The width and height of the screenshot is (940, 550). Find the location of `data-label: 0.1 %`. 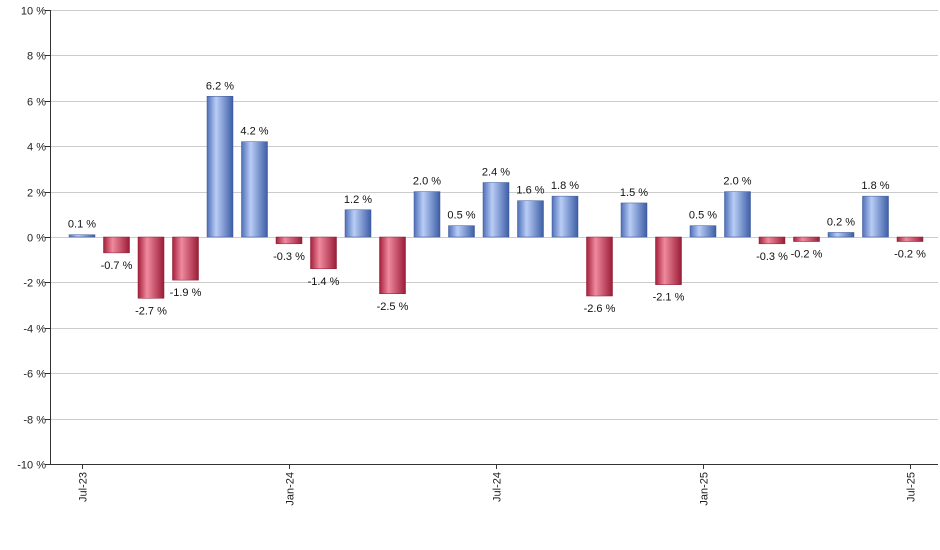

data-label: 0.1 % is located at coordinates (82, 225).